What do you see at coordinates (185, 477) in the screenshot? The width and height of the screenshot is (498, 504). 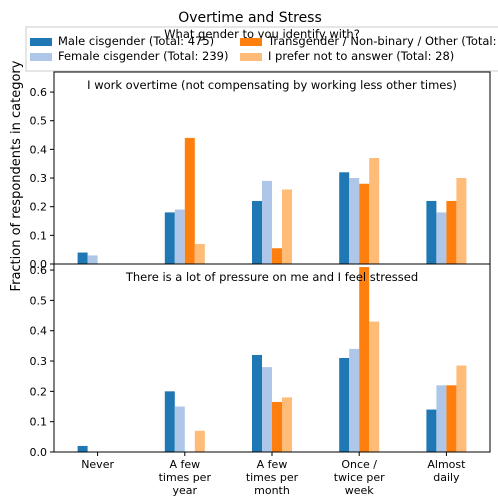 I see `x-tick-label: A few times per year` at bounding box center [185, 477].